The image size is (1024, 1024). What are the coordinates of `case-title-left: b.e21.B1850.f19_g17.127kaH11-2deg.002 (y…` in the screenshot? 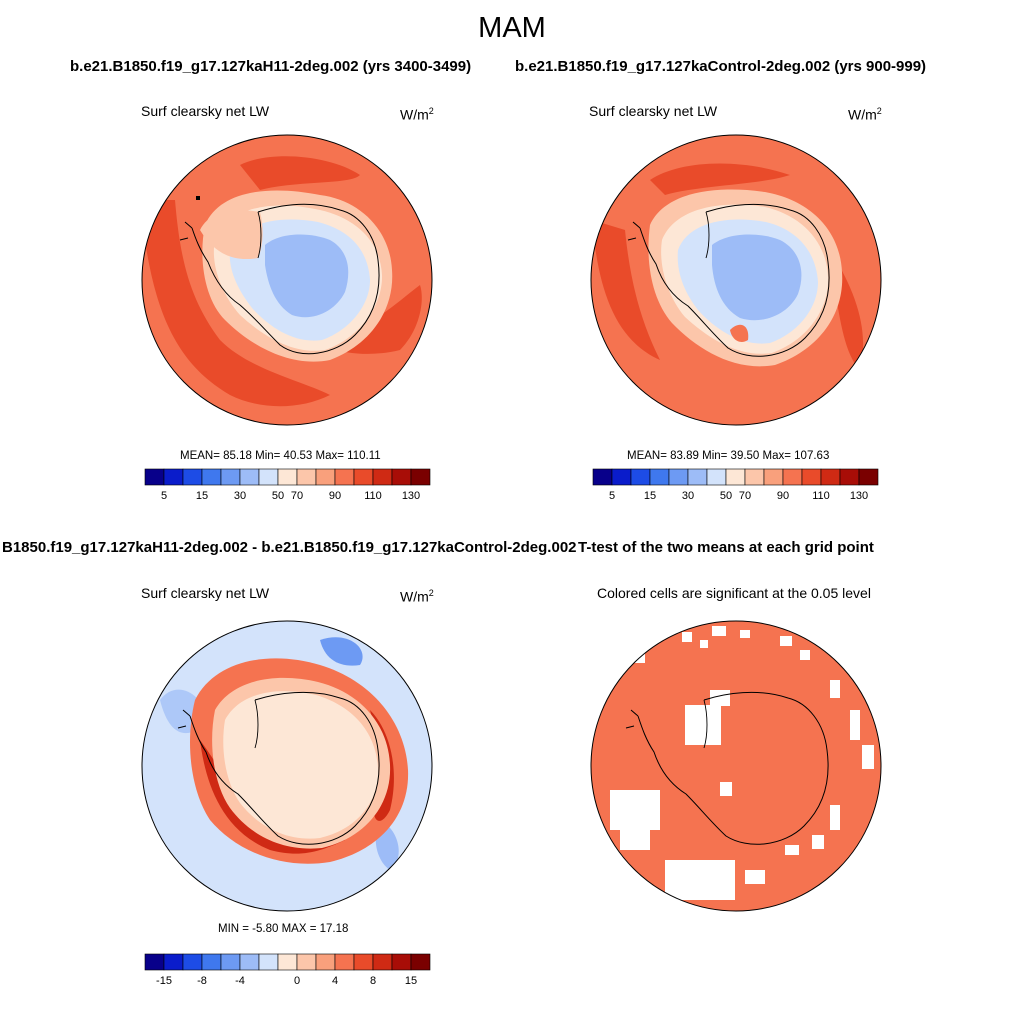 It's located at (271, 66).